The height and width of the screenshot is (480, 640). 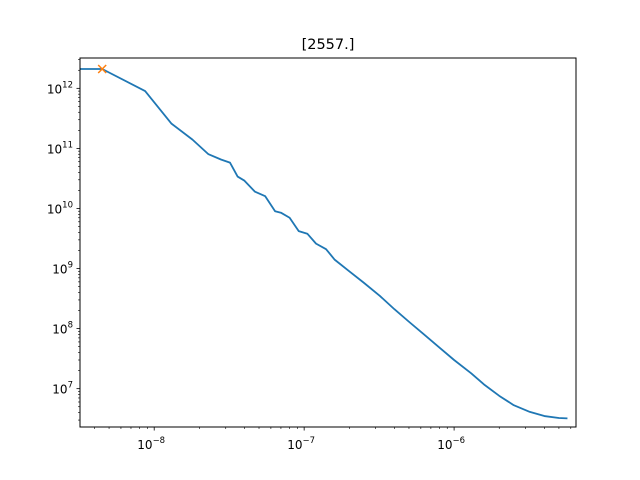 I want to click on y-tick-label-2: 10⁹, so click(x=62, y=269).